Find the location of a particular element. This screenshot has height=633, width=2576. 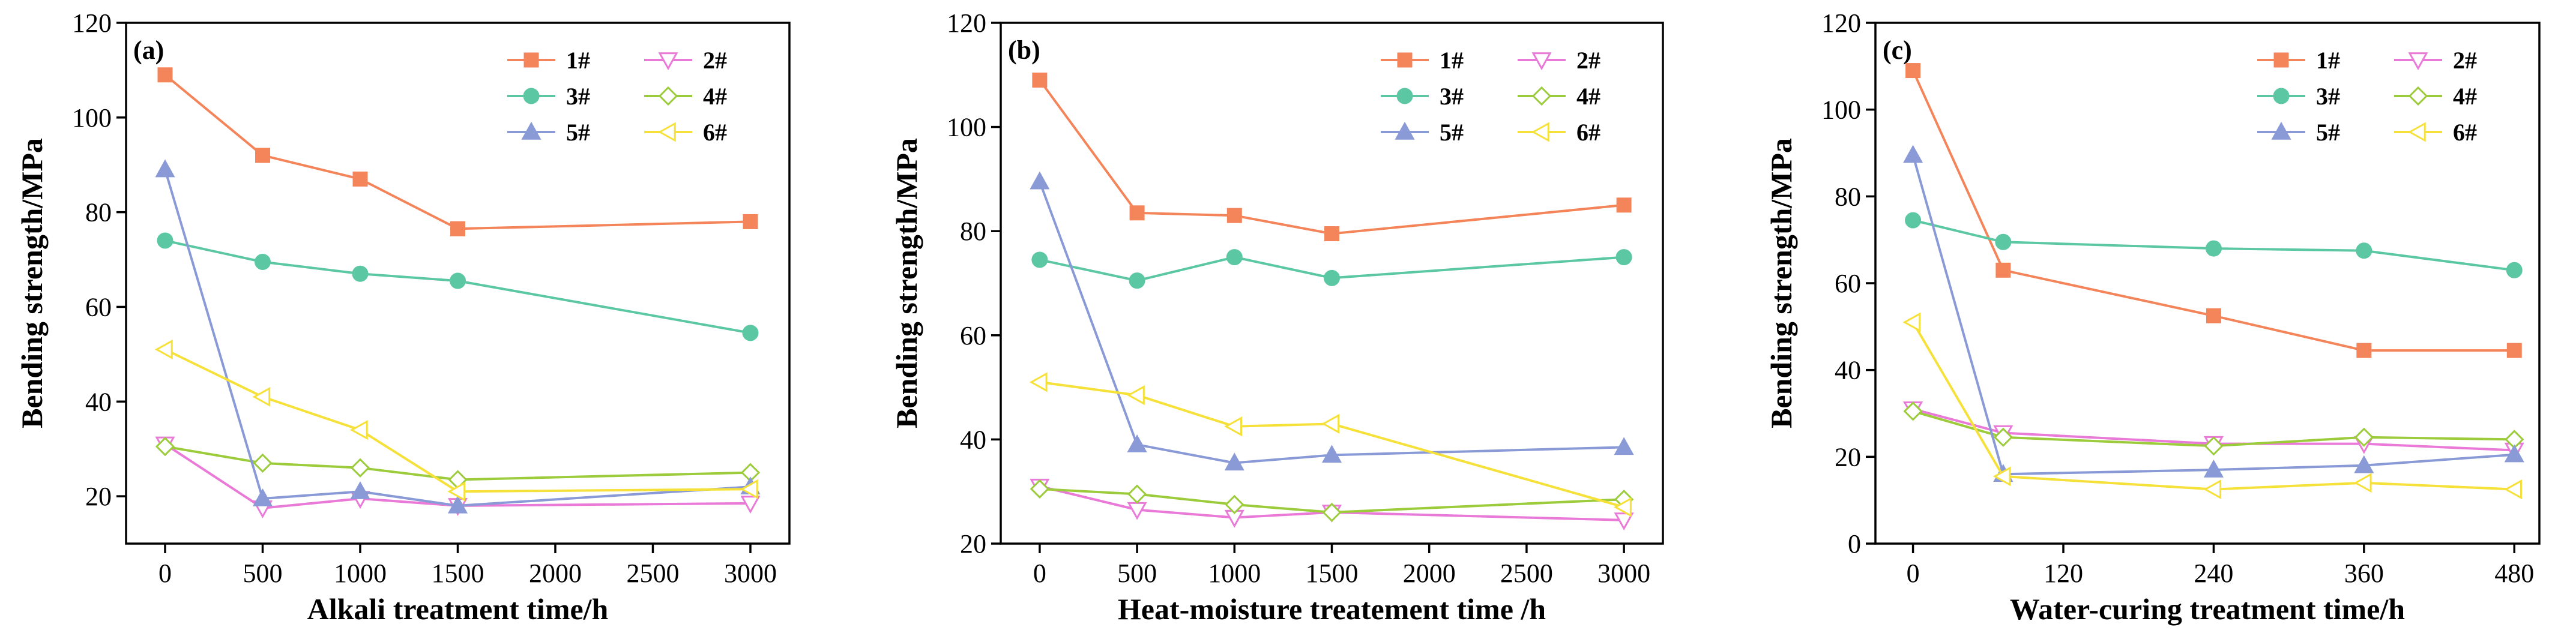

x-tick-label: 1500 is located at coordinates (1332, 573).